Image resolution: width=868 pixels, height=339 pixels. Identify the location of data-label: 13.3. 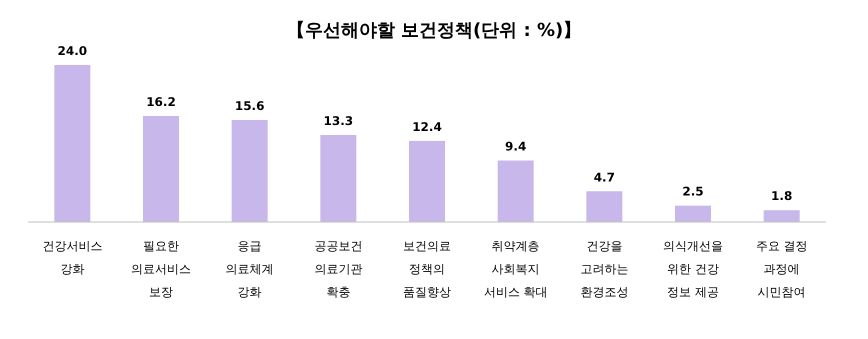
(339, 121).